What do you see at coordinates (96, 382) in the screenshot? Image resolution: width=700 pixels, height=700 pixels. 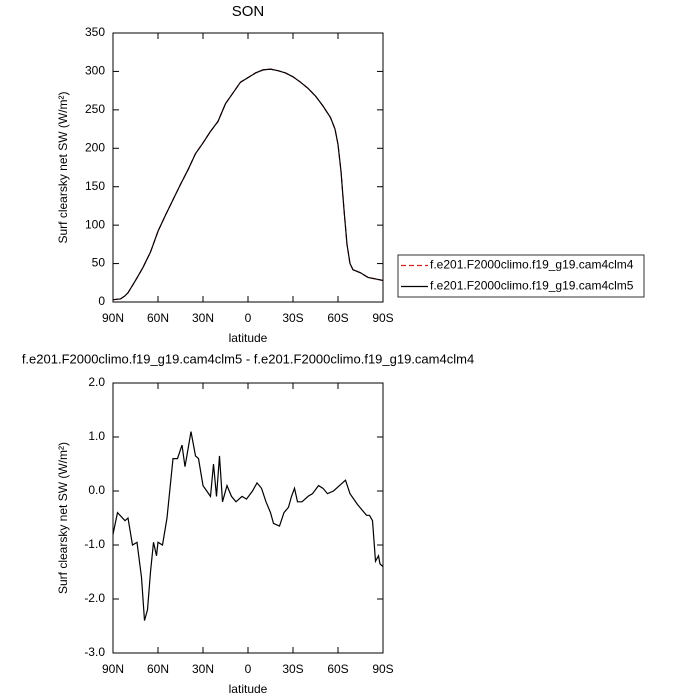 I see `y-tick-label: 2.0` at bounding box center [96, 382].